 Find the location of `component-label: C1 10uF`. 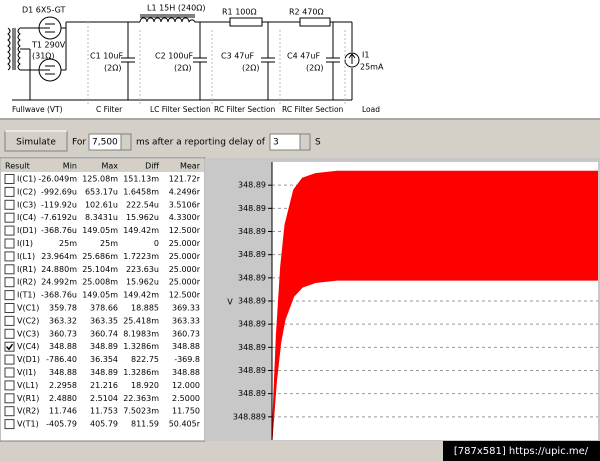

component-label: C1 10uF is located at coordinates (106, 56).